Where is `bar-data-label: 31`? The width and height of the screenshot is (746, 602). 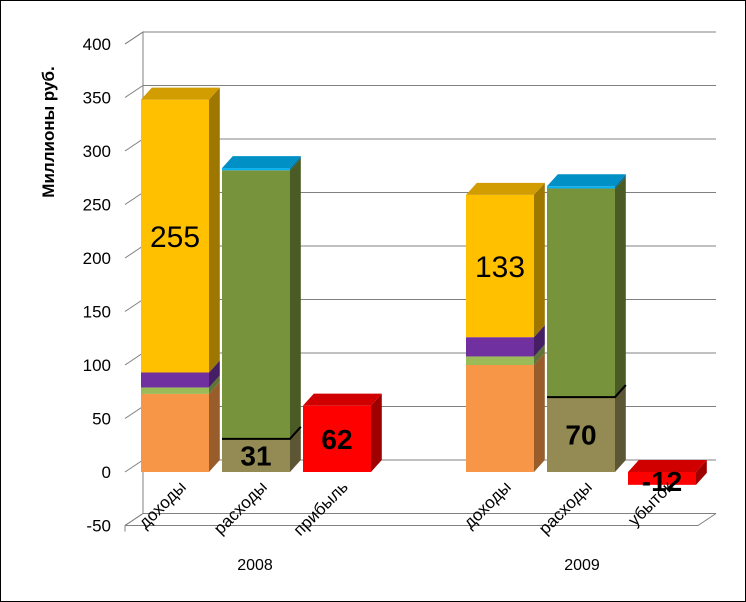 bar-data-label: 31 is located at coordinates (255, 455).